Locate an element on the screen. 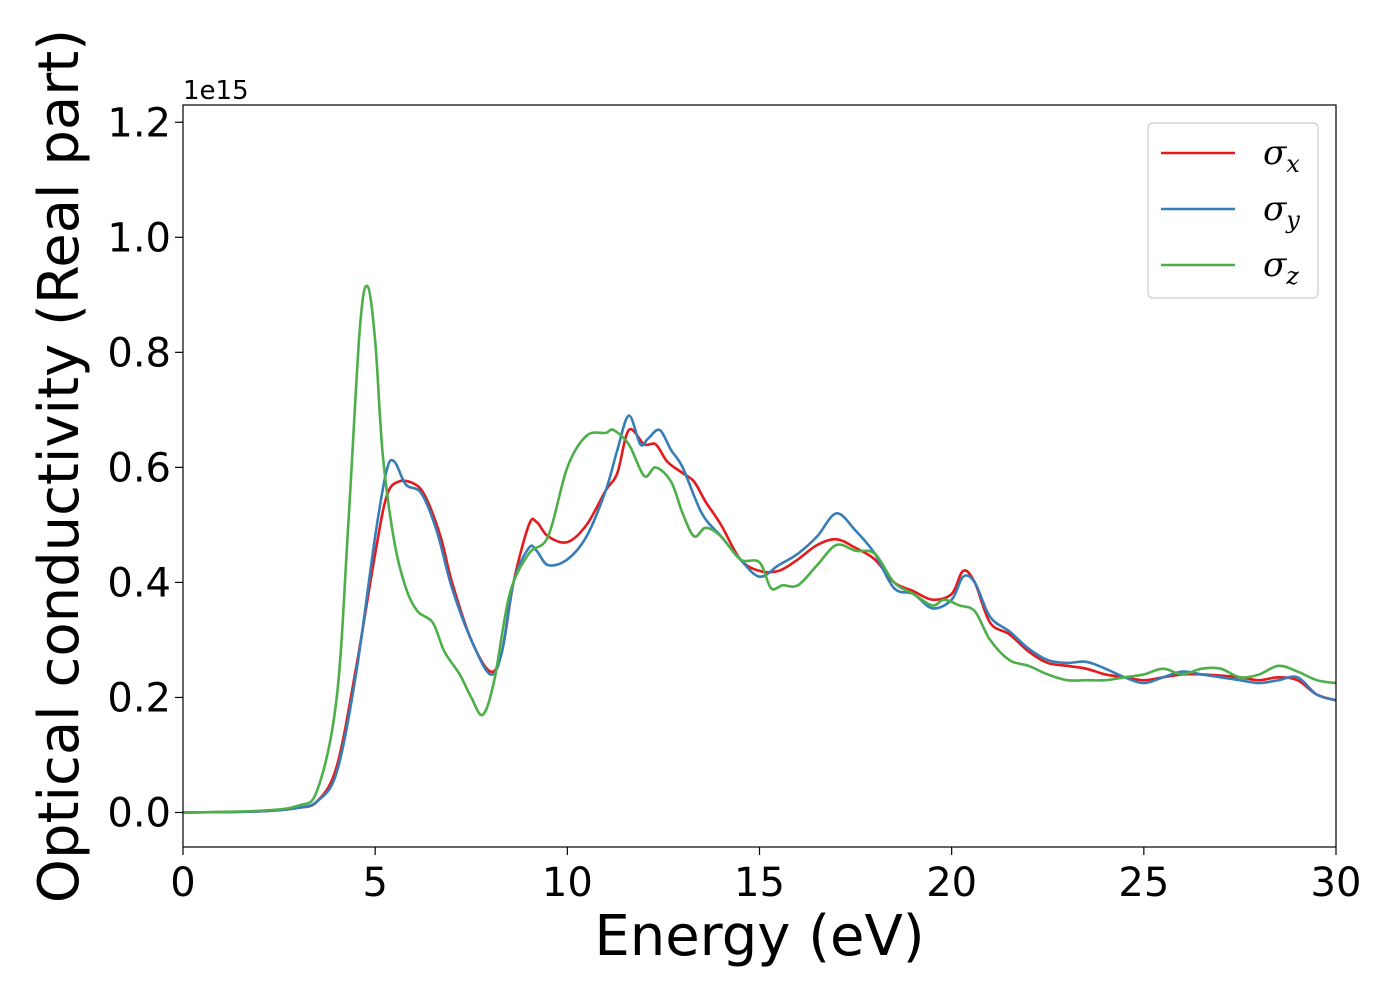  x-tick-label: 5 is located at coordinates (374, 883).